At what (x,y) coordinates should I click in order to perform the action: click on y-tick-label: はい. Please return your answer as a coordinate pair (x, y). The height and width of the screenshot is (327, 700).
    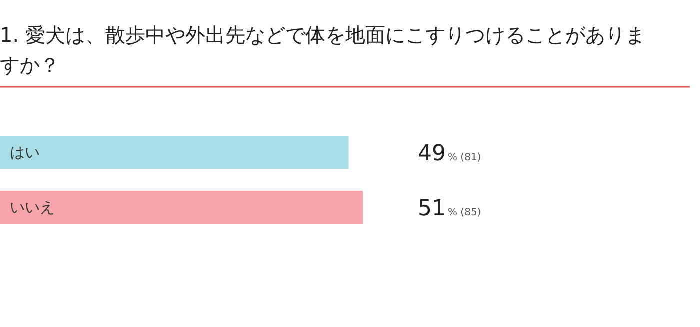
    Looking at the image, I should click on (25, 153).